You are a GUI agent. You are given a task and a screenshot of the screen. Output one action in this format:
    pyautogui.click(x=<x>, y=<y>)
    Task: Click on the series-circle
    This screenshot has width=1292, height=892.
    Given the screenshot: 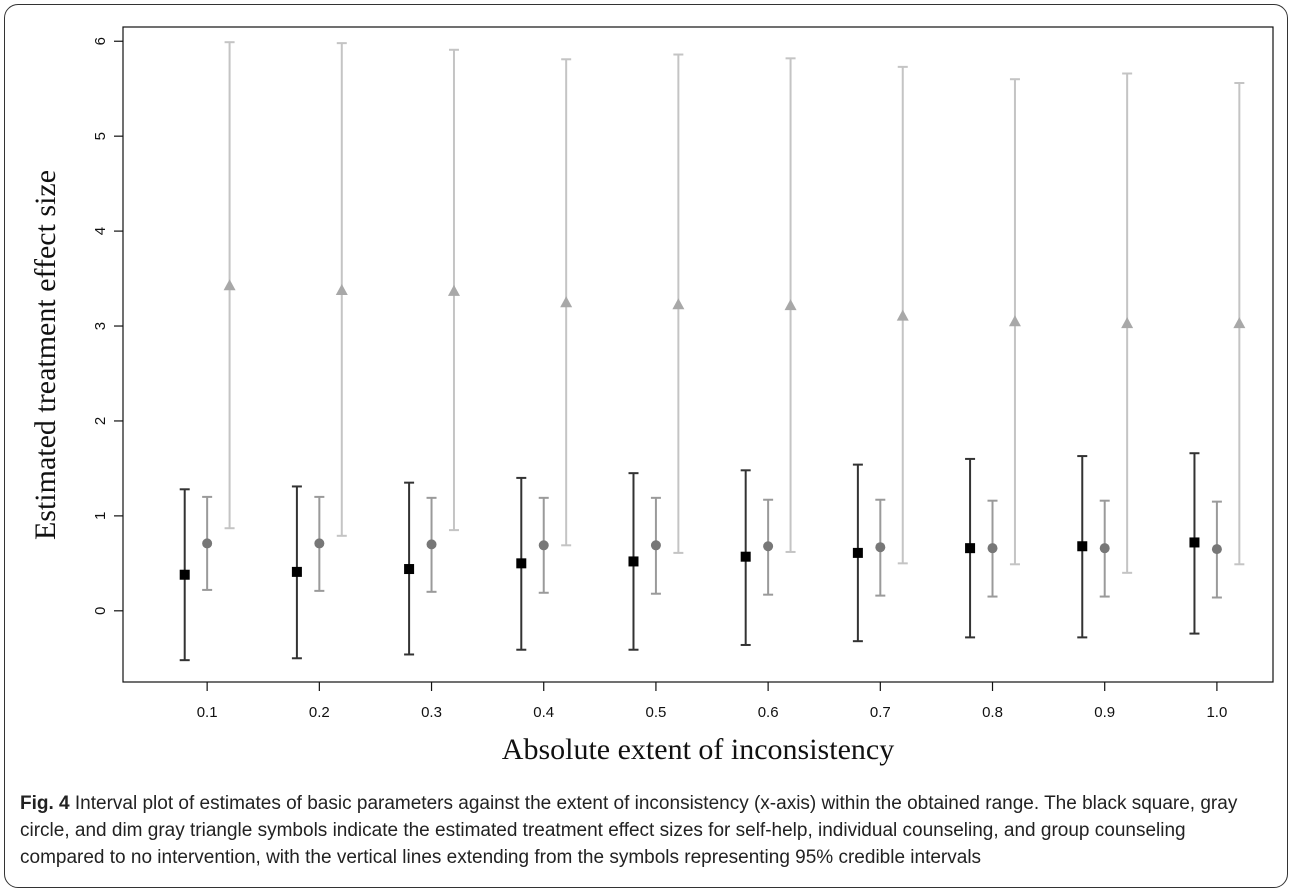 What is the action you would take?
    pyautogui.click(x=712, y=547)
    